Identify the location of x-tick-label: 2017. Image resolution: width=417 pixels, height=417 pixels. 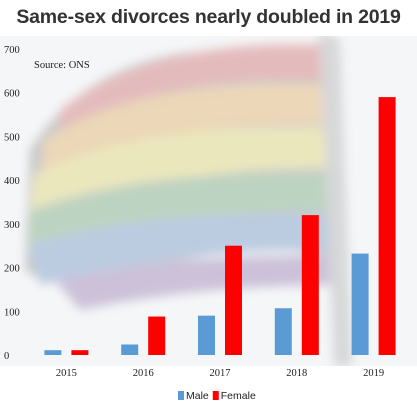
(220, 373).